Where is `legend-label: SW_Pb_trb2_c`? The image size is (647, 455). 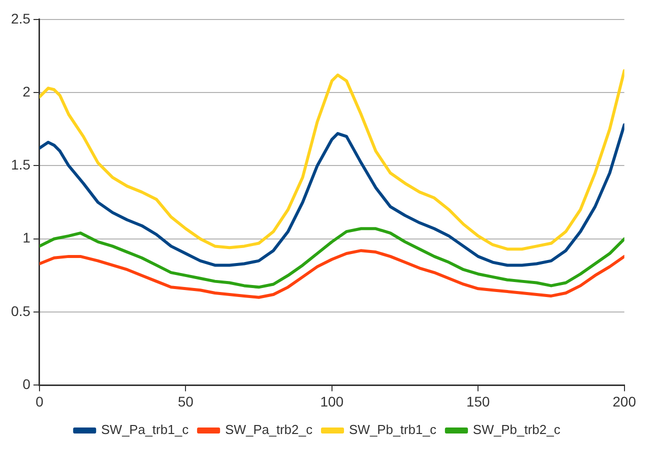 legend-label: SW_Pb_trb2_c is located at coordinates (516, 430).